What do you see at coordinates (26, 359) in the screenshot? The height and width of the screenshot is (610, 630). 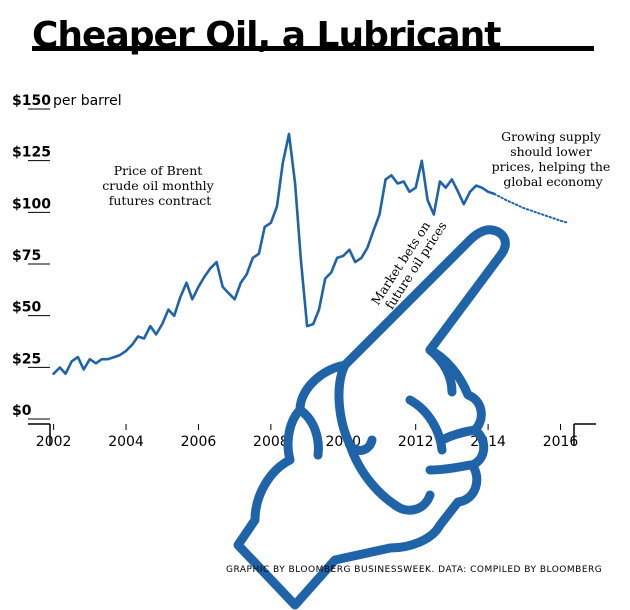 I see `y-tick-label: $25` at bounding box center [26, 359].